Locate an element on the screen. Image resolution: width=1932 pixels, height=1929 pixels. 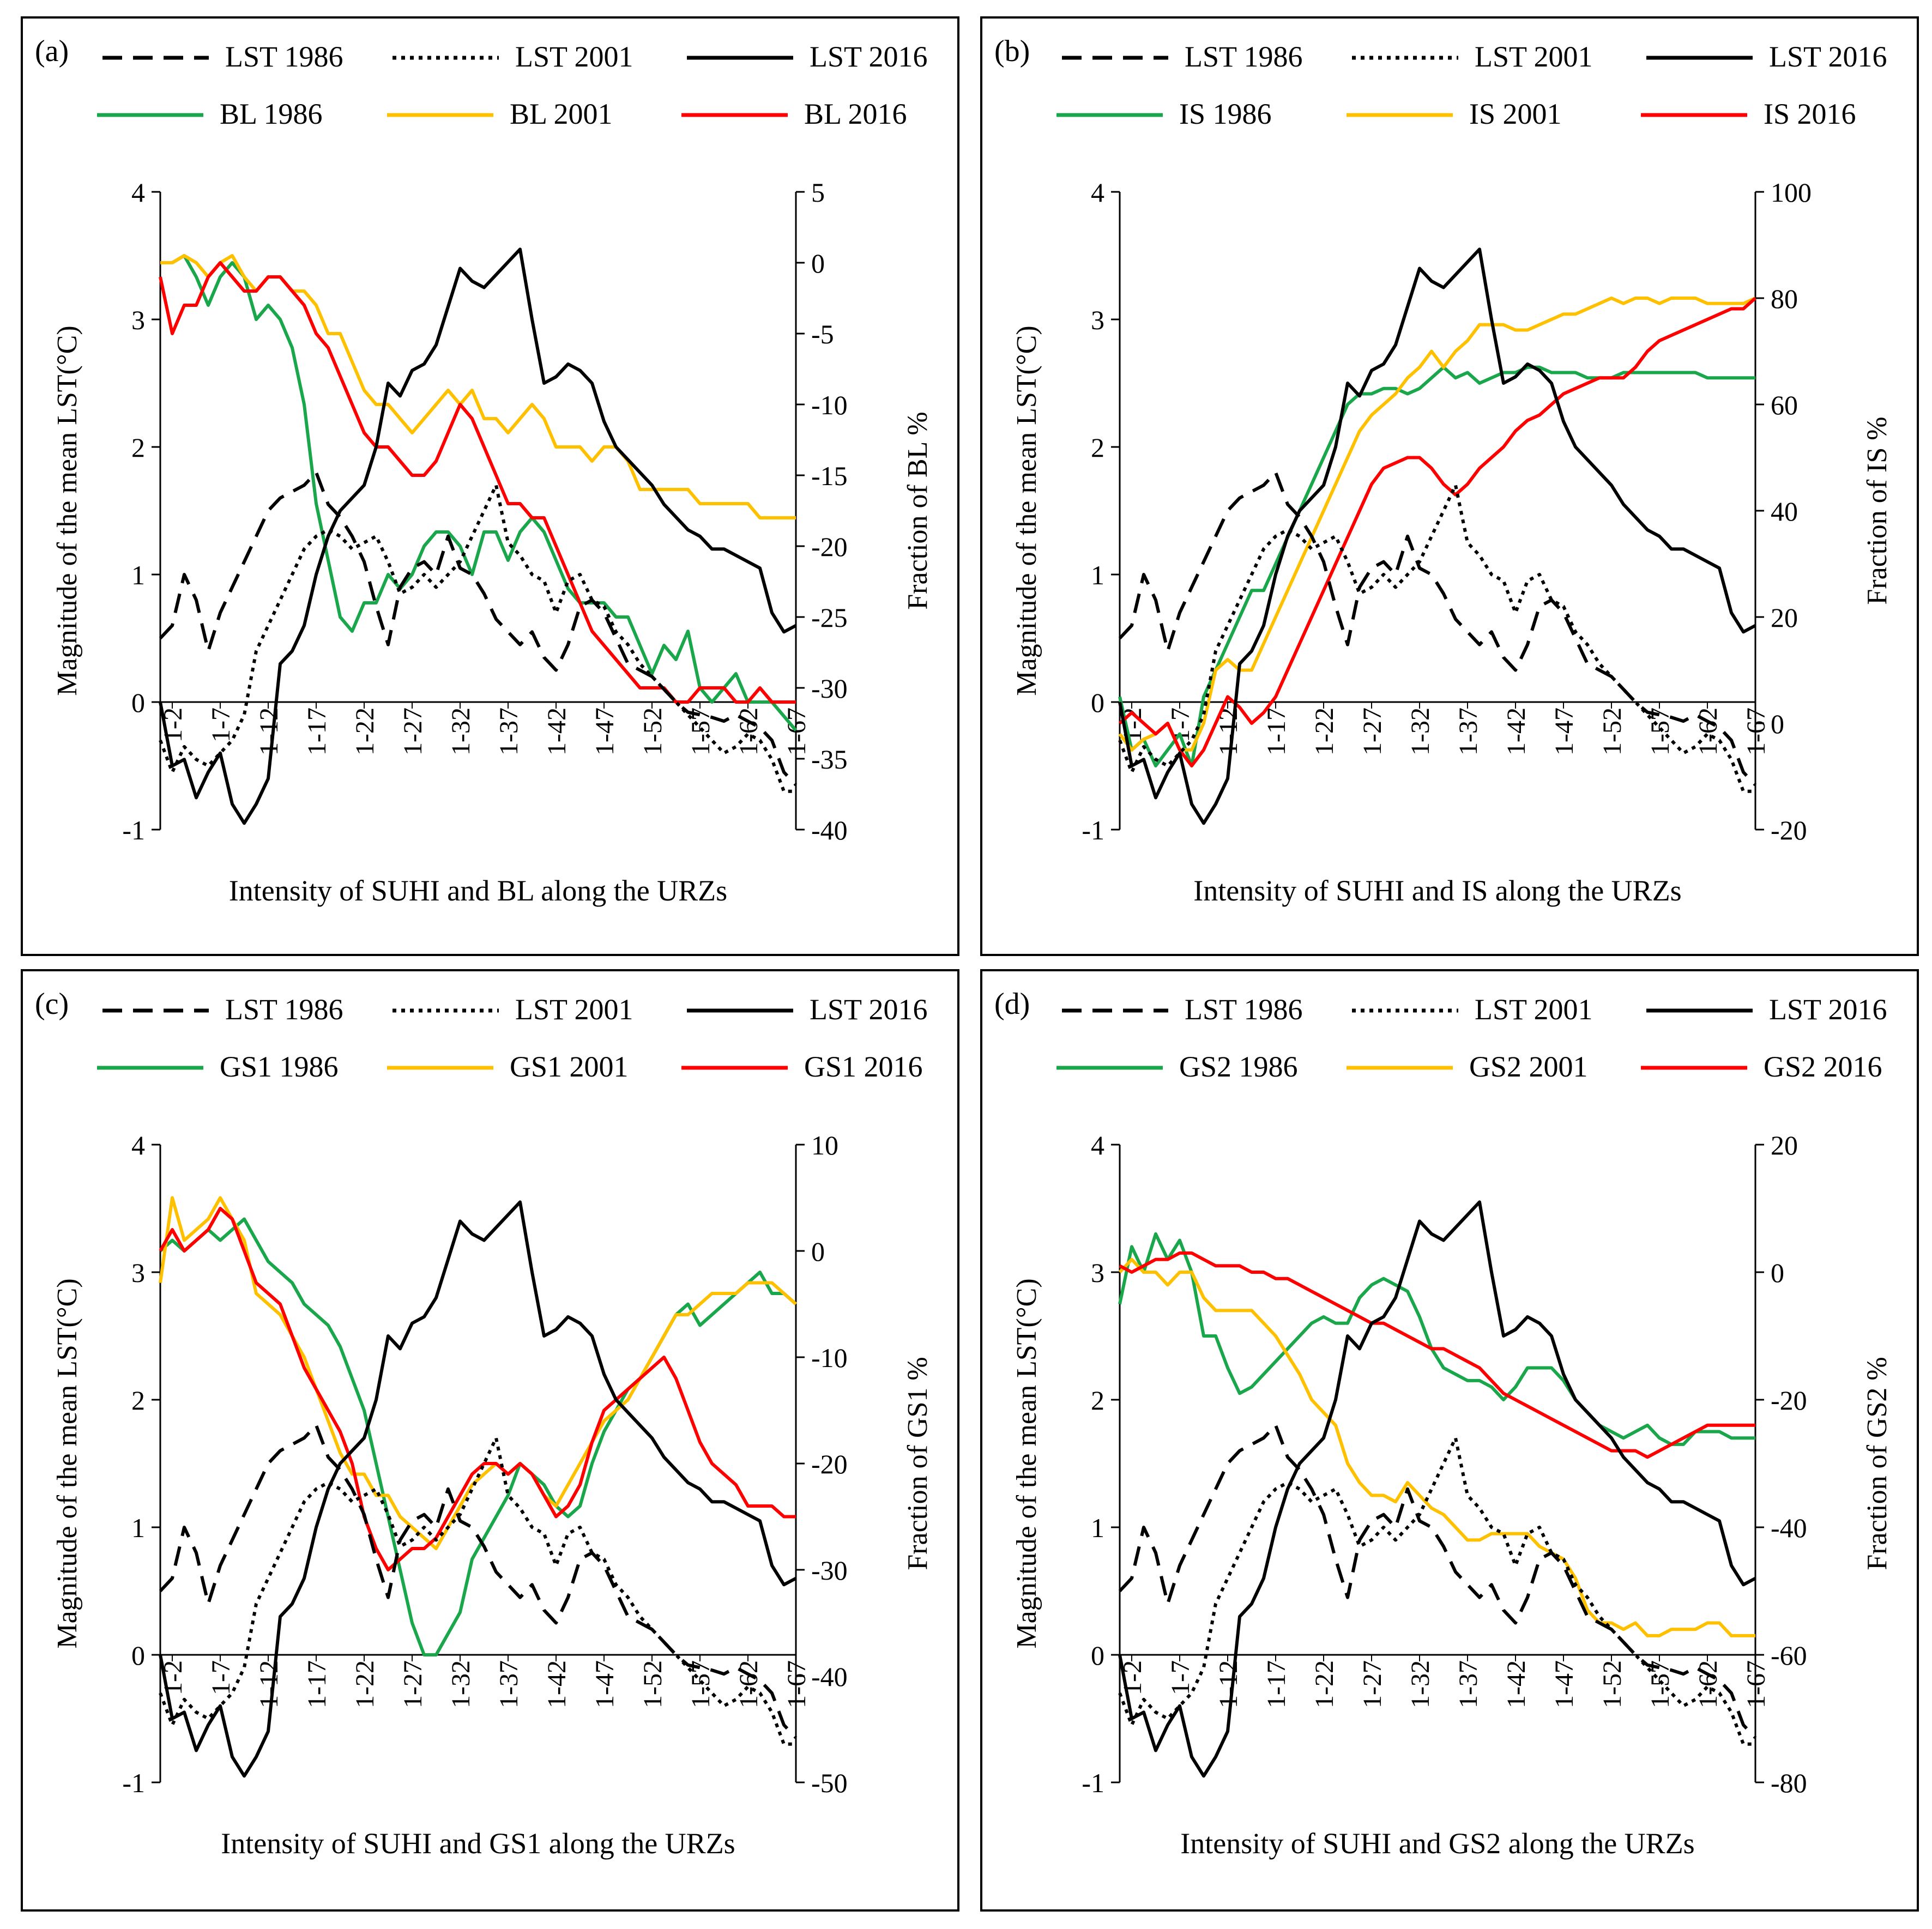
series-gs1-2001 is located at coordinates (478, 1373).